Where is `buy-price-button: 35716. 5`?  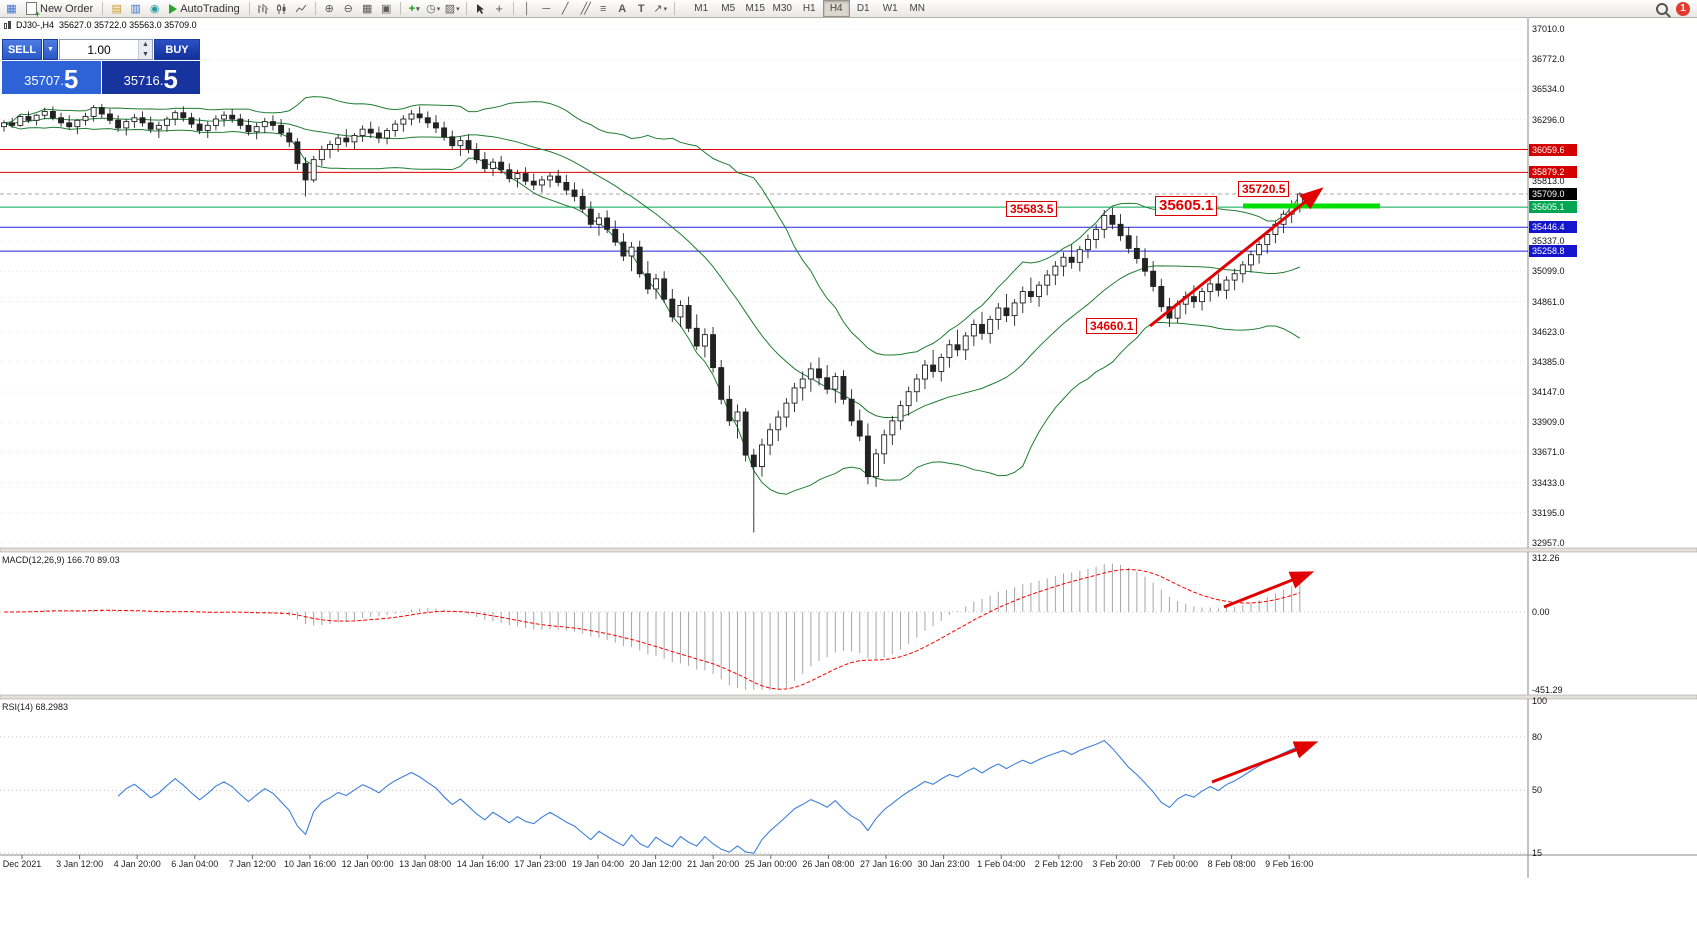 buy-price-button: 35716. 5 is located at coordinates (150, 77).